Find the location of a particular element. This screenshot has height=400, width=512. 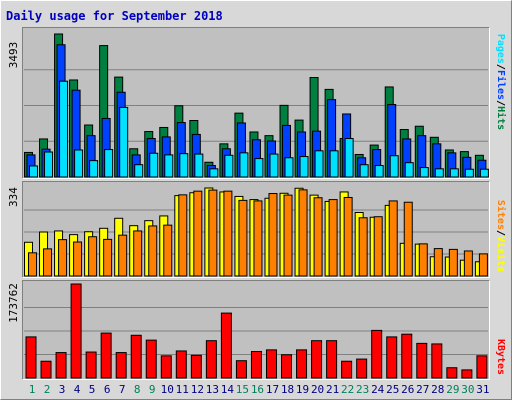

legend-sites: Sites is located at coordinates (501, 215).